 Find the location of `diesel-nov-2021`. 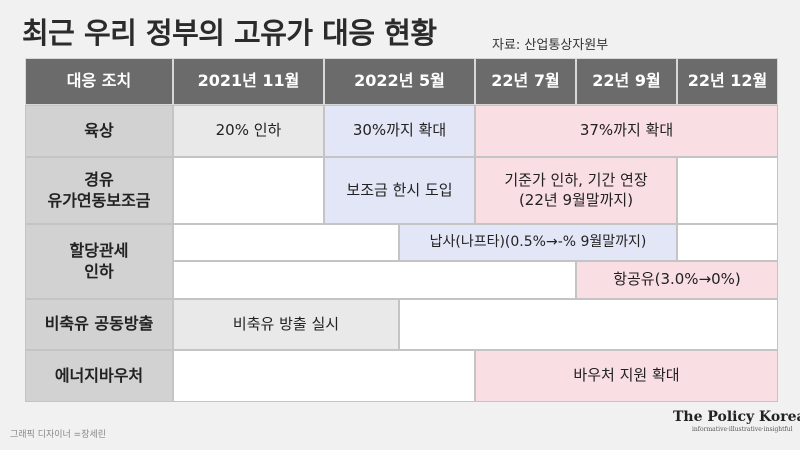

diesel-nov-2021 is located at coordinates (248, 190).